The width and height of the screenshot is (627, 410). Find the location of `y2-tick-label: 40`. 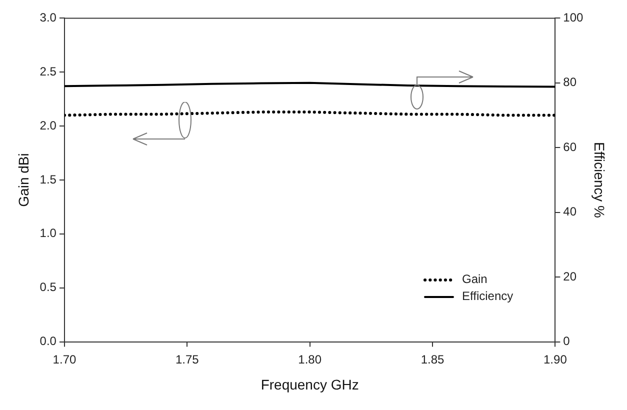

y2-tick-label: 40 is located at coordinates (570, 211).